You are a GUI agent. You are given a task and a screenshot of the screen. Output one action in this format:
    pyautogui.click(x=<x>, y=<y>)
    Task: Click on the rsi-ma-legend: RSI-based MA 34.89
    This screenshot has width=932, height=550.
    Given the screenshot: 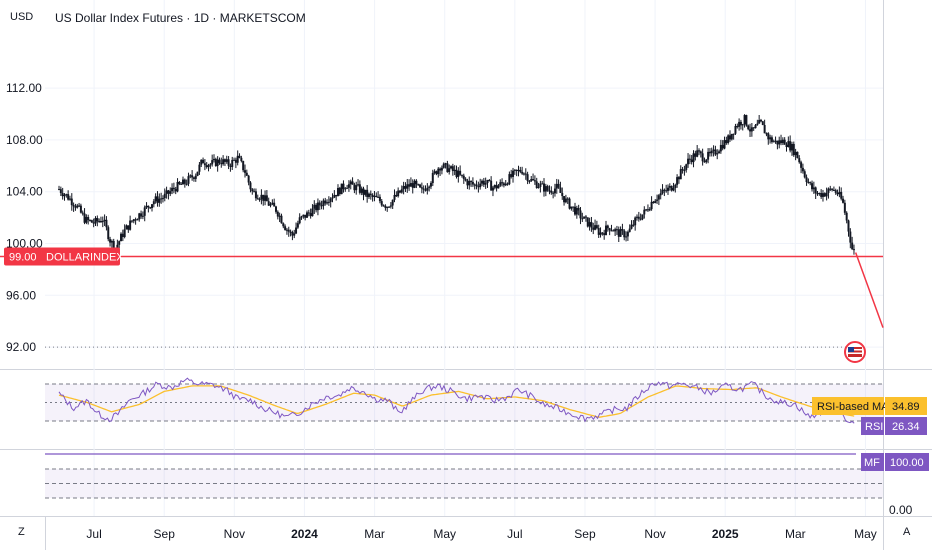 What is the action you would take?
    pyautogui.click(x=869, y=406)
    